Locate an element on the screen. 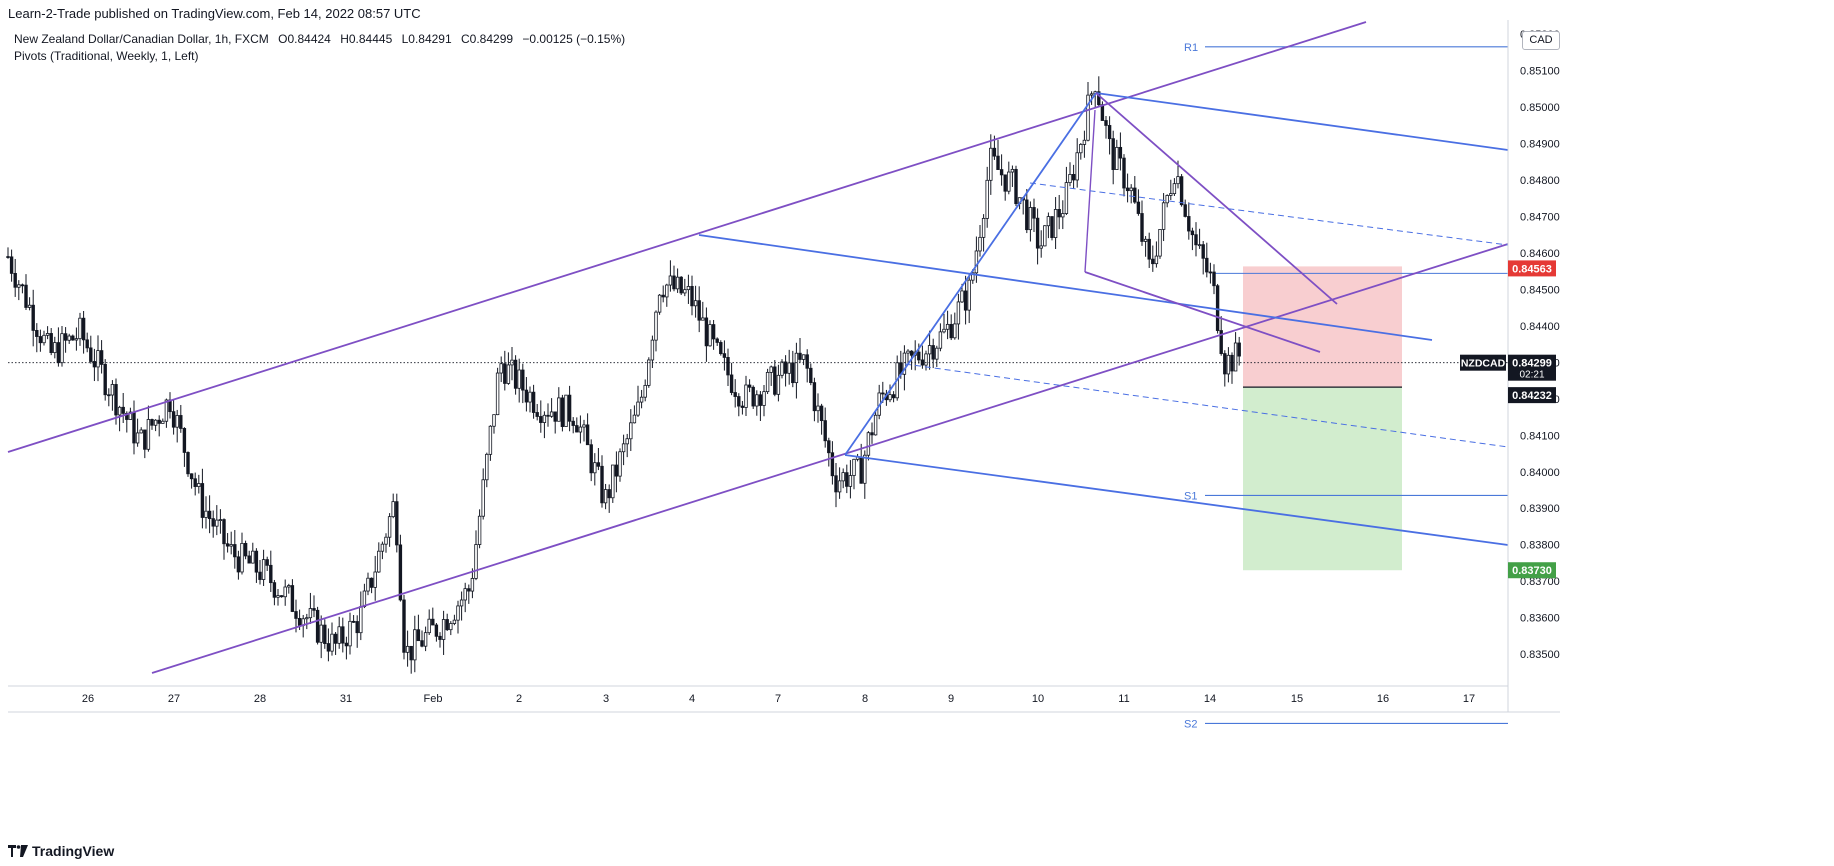 Image resolution: width=1834 pixels, height=866 pixels. impulse-up-line is located at coordinates (970, 274).